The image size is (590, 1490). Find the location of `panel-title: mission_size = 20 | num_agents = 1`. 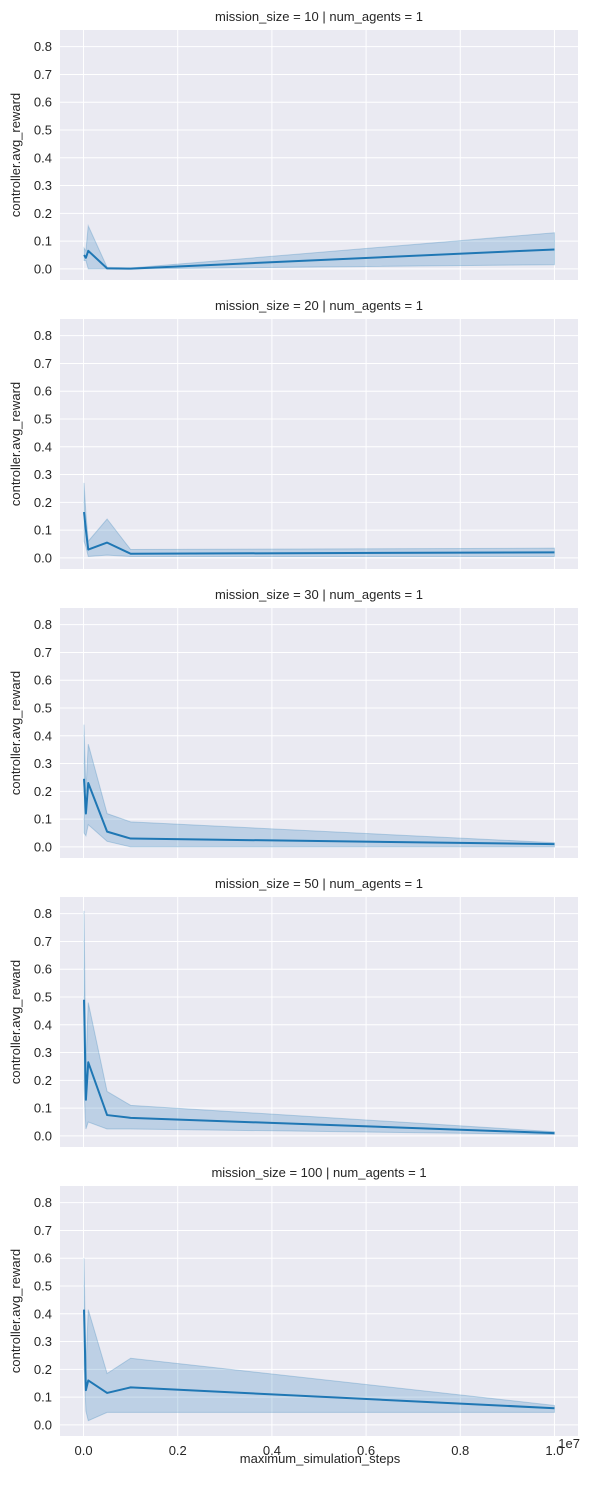

panel-title: mission_size = 20 | num_agents = 1 is located at coordinates (319, 305).